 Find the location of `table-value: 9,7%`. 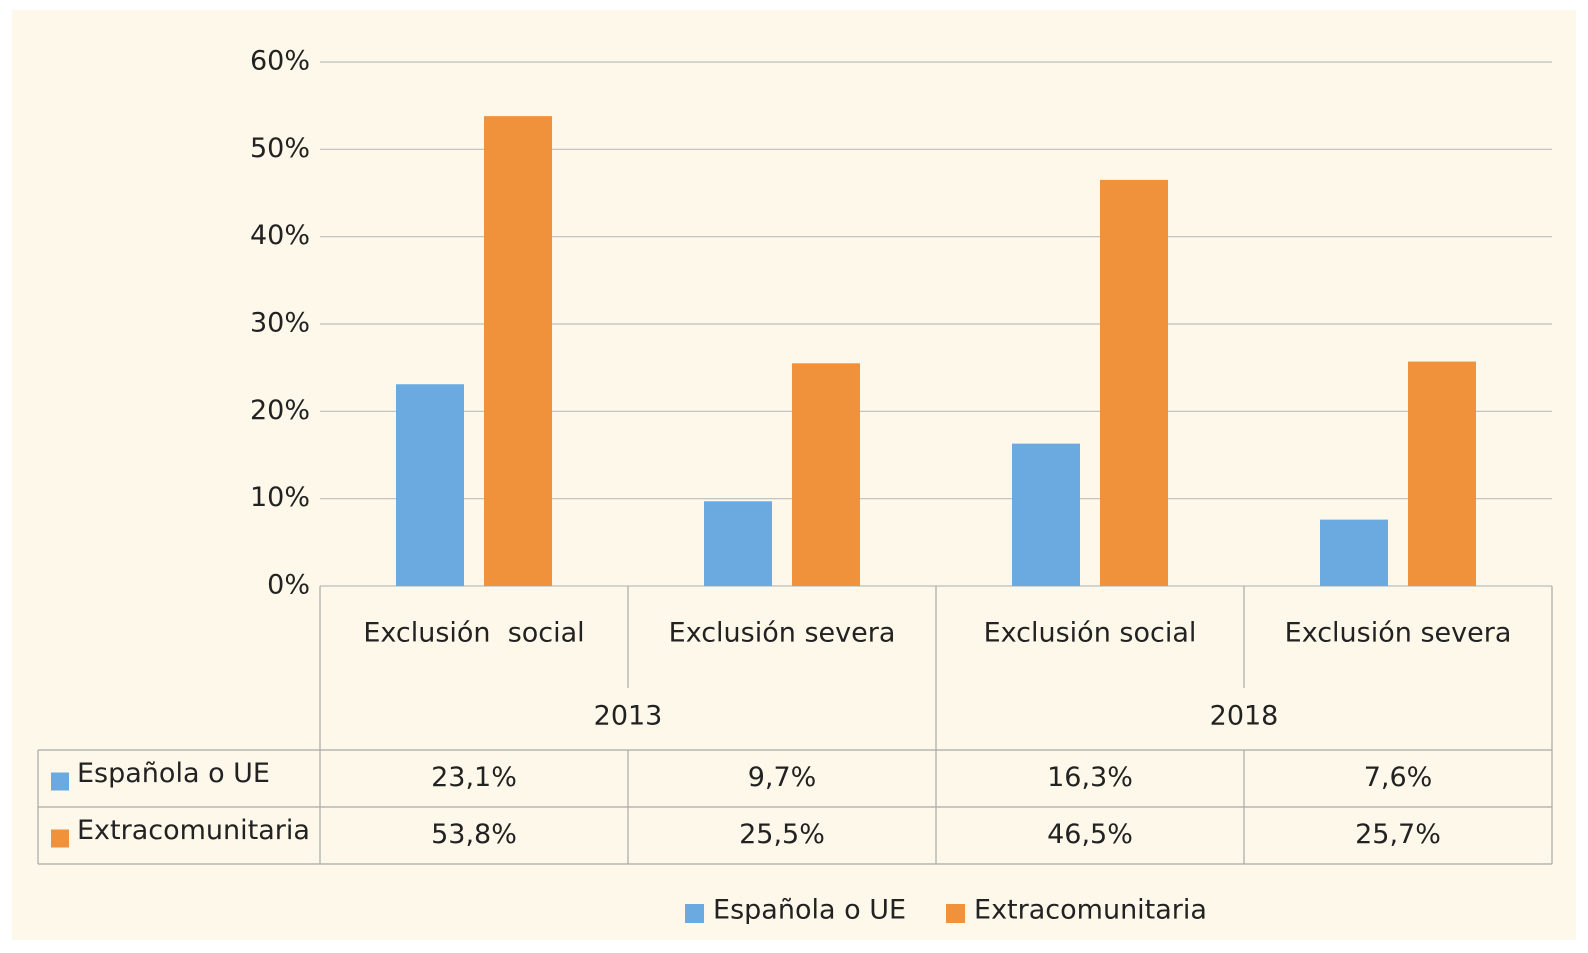

table-value: 9,7% is located at coordinates (782, 777).